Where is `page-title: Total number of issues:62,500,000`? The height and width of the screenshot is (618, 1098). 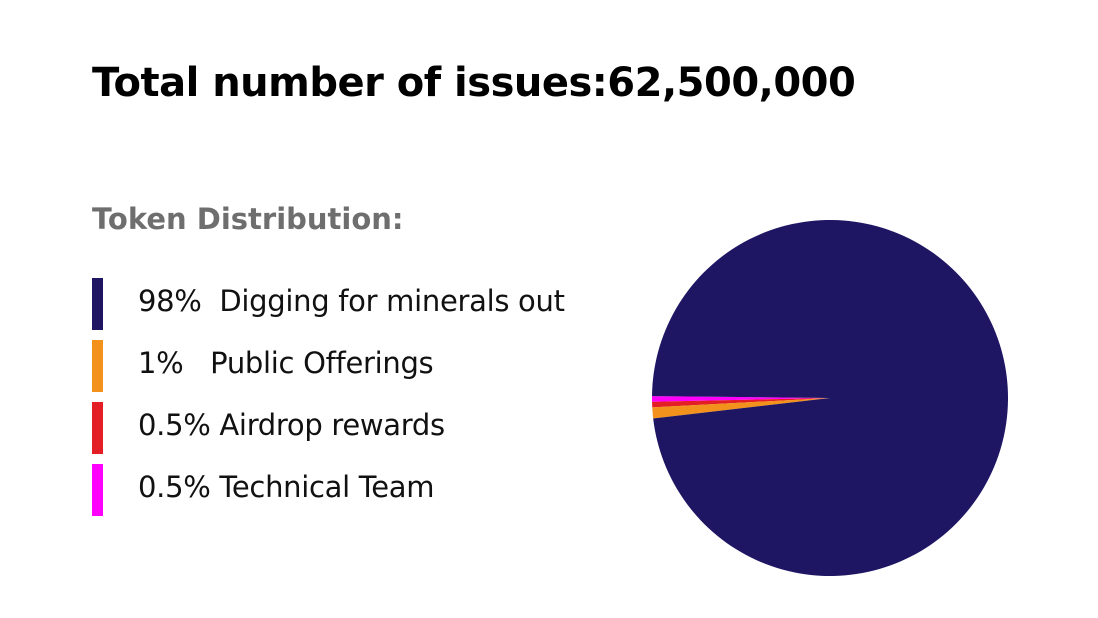 page-title: Total number of issues:62,500,000 is located at coordinates (474, 83).